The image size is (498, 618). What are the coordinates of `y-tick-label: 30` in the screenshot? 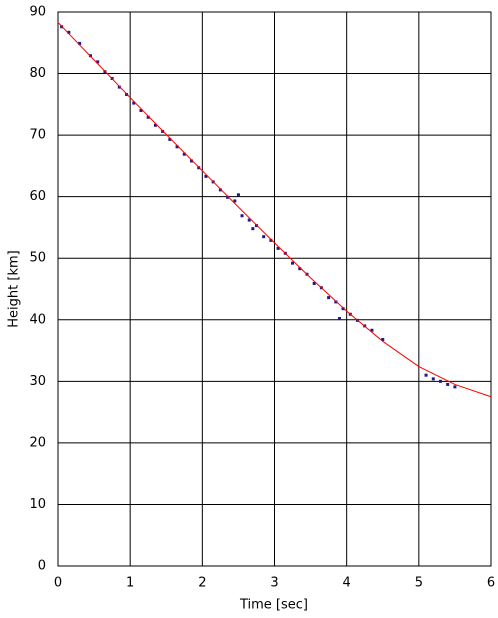 It's located at (37, 381).